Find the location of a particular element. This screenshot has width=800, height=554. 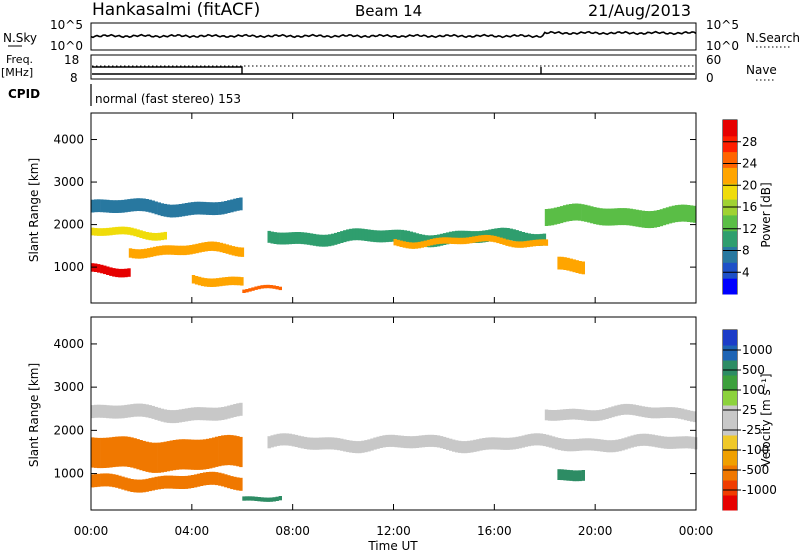

velocity-colorbar-label: -100 is located at coordinates (755, 450).